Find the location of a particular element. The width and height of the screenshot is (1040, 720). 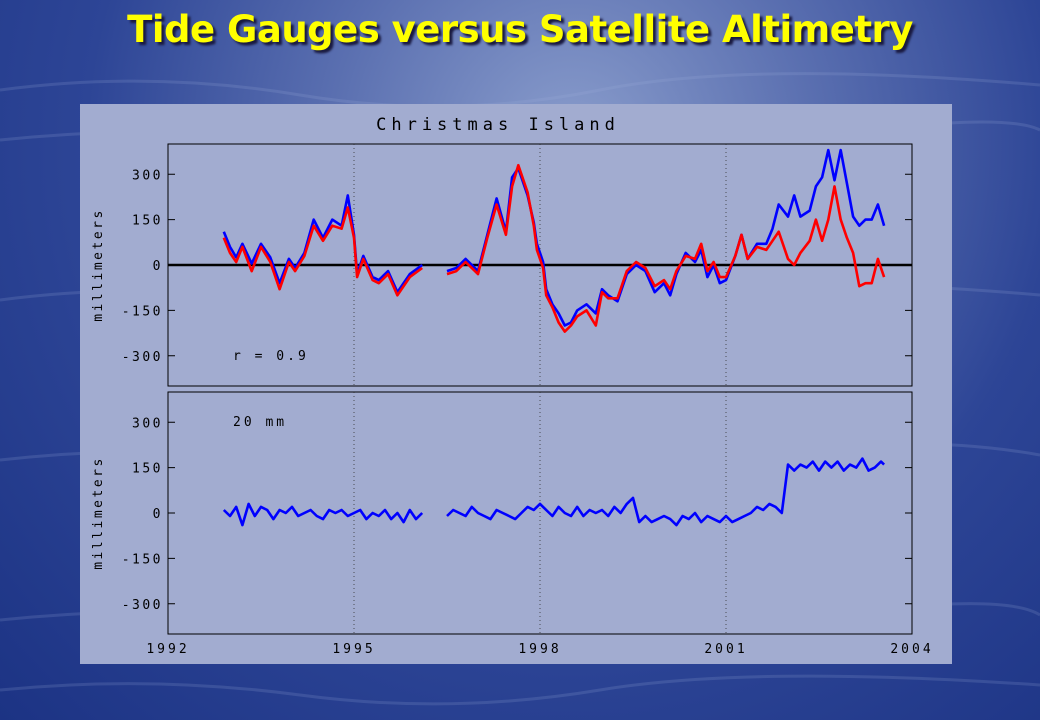

x-tick-label: 1998 is located at coordinates (539, 649).